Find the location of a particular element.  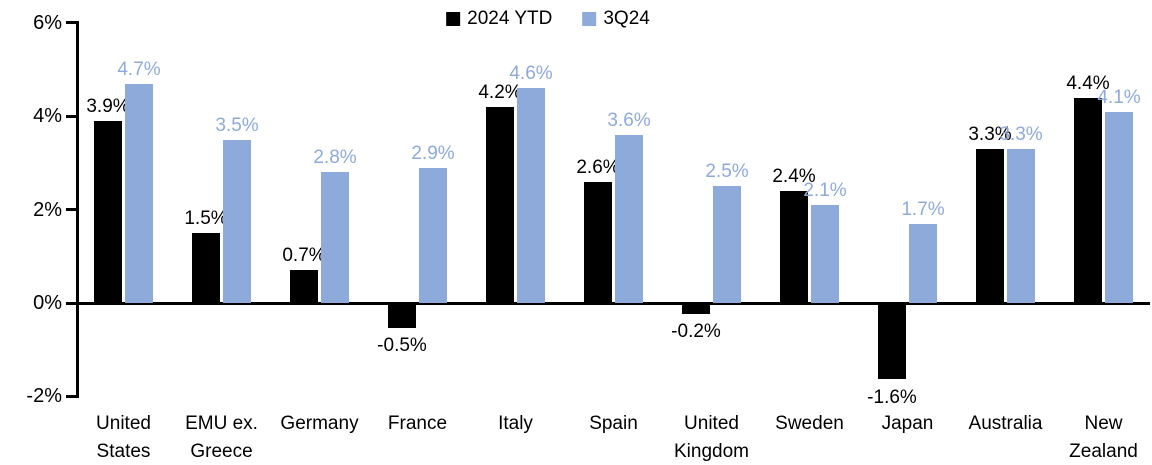

value-label-3q24-new-zealand: 4.1% is located at coordinates (1119, 97).